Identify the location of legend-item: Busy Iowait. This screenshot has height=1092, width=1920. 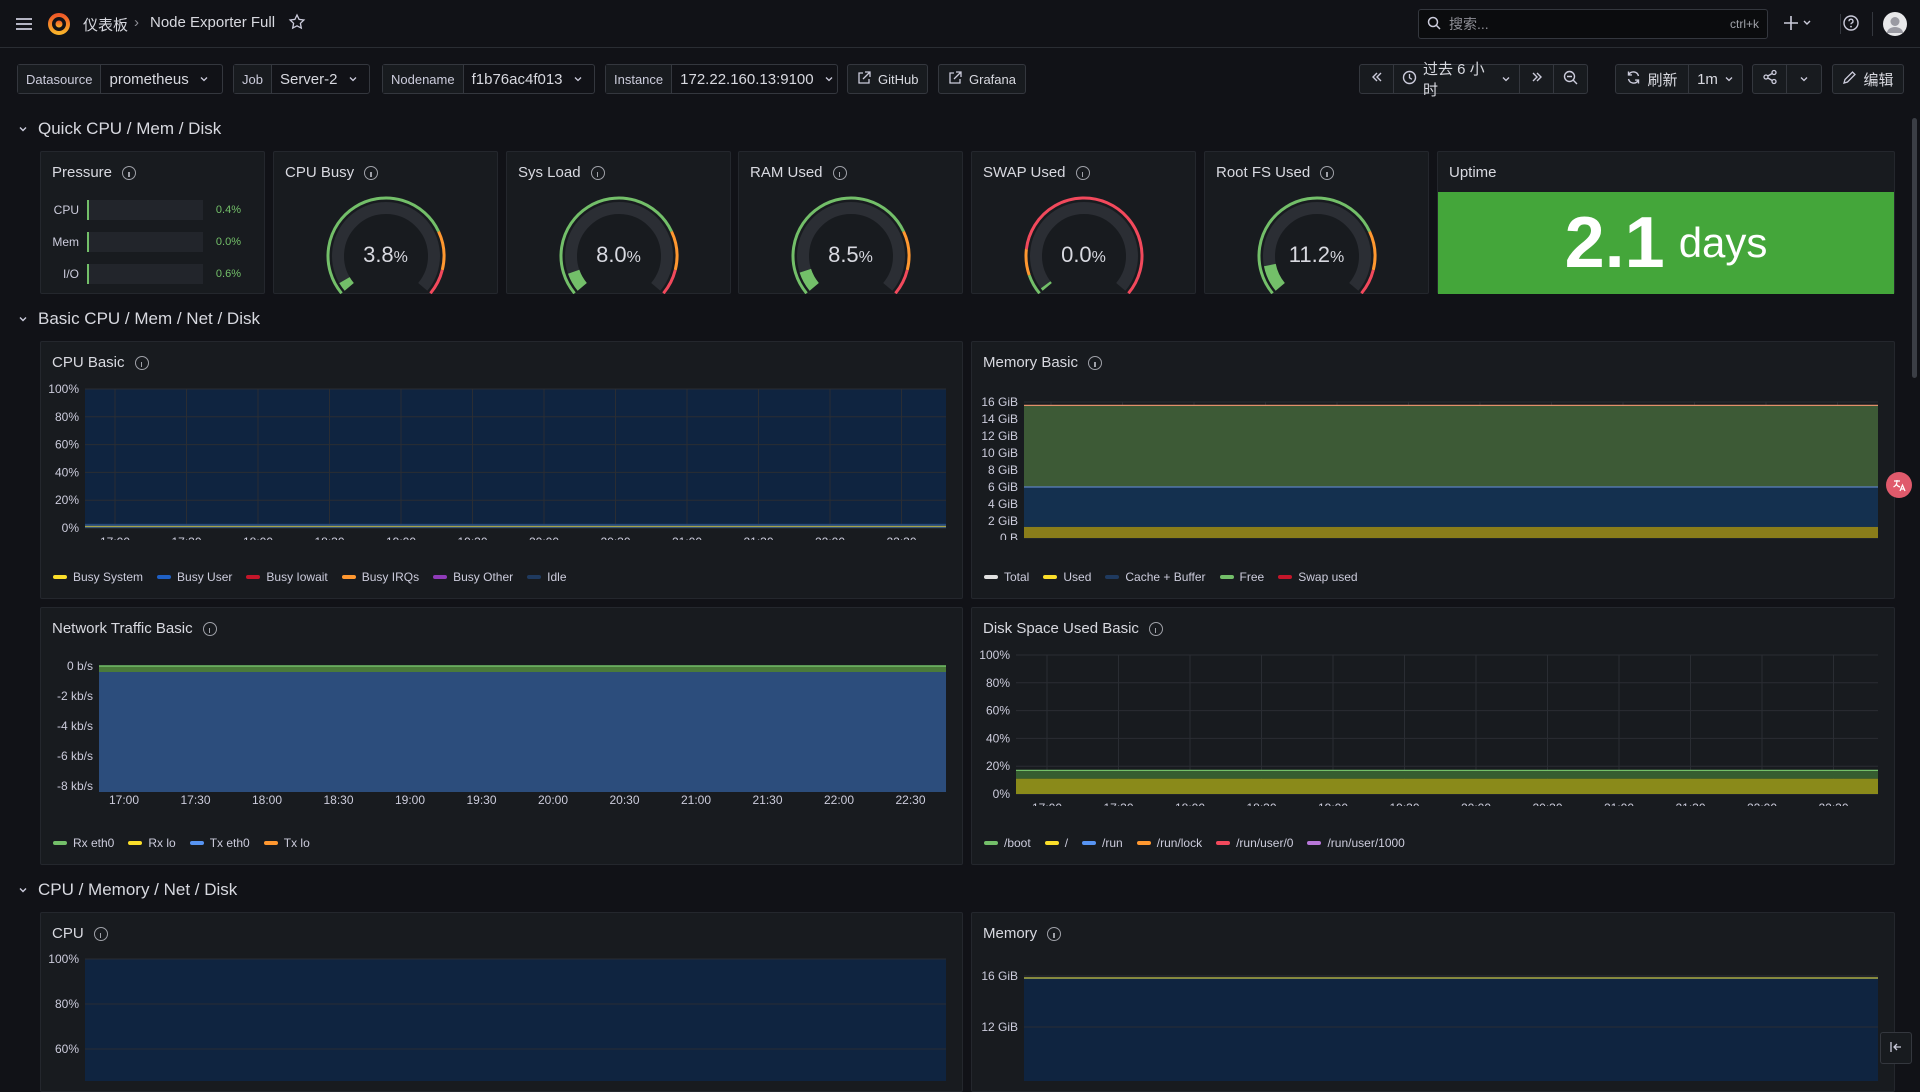
(287, 577).